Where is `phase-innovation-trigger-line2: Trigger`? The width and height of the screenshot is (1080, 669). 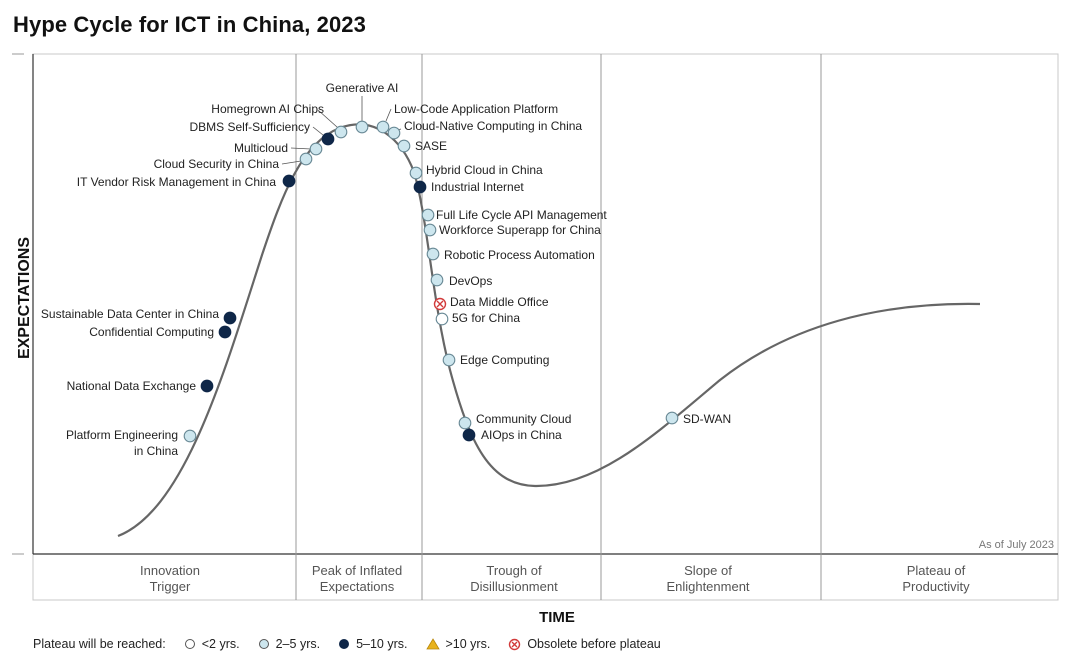
phase-innovation-trigger-line2: Trigger is located at coordinates (170, 586).